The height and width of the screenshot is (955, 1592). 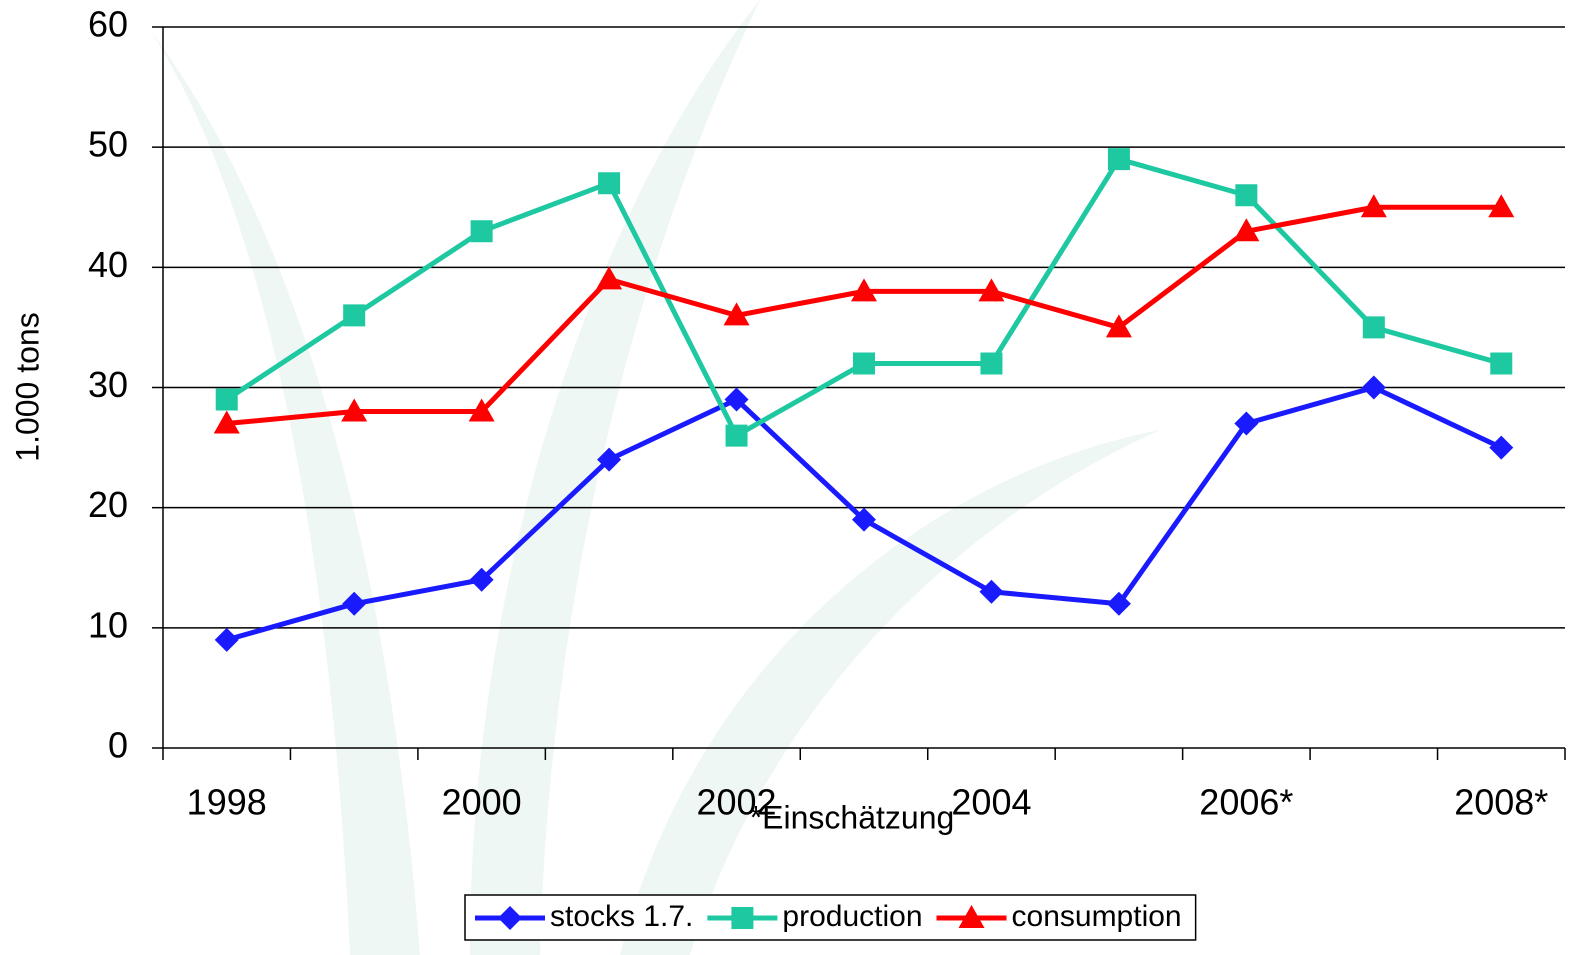 What do you see at coordinates (991, 802) in the screenshot?
I see `x-tick-label: 2004` at bounding box center [991, 802].